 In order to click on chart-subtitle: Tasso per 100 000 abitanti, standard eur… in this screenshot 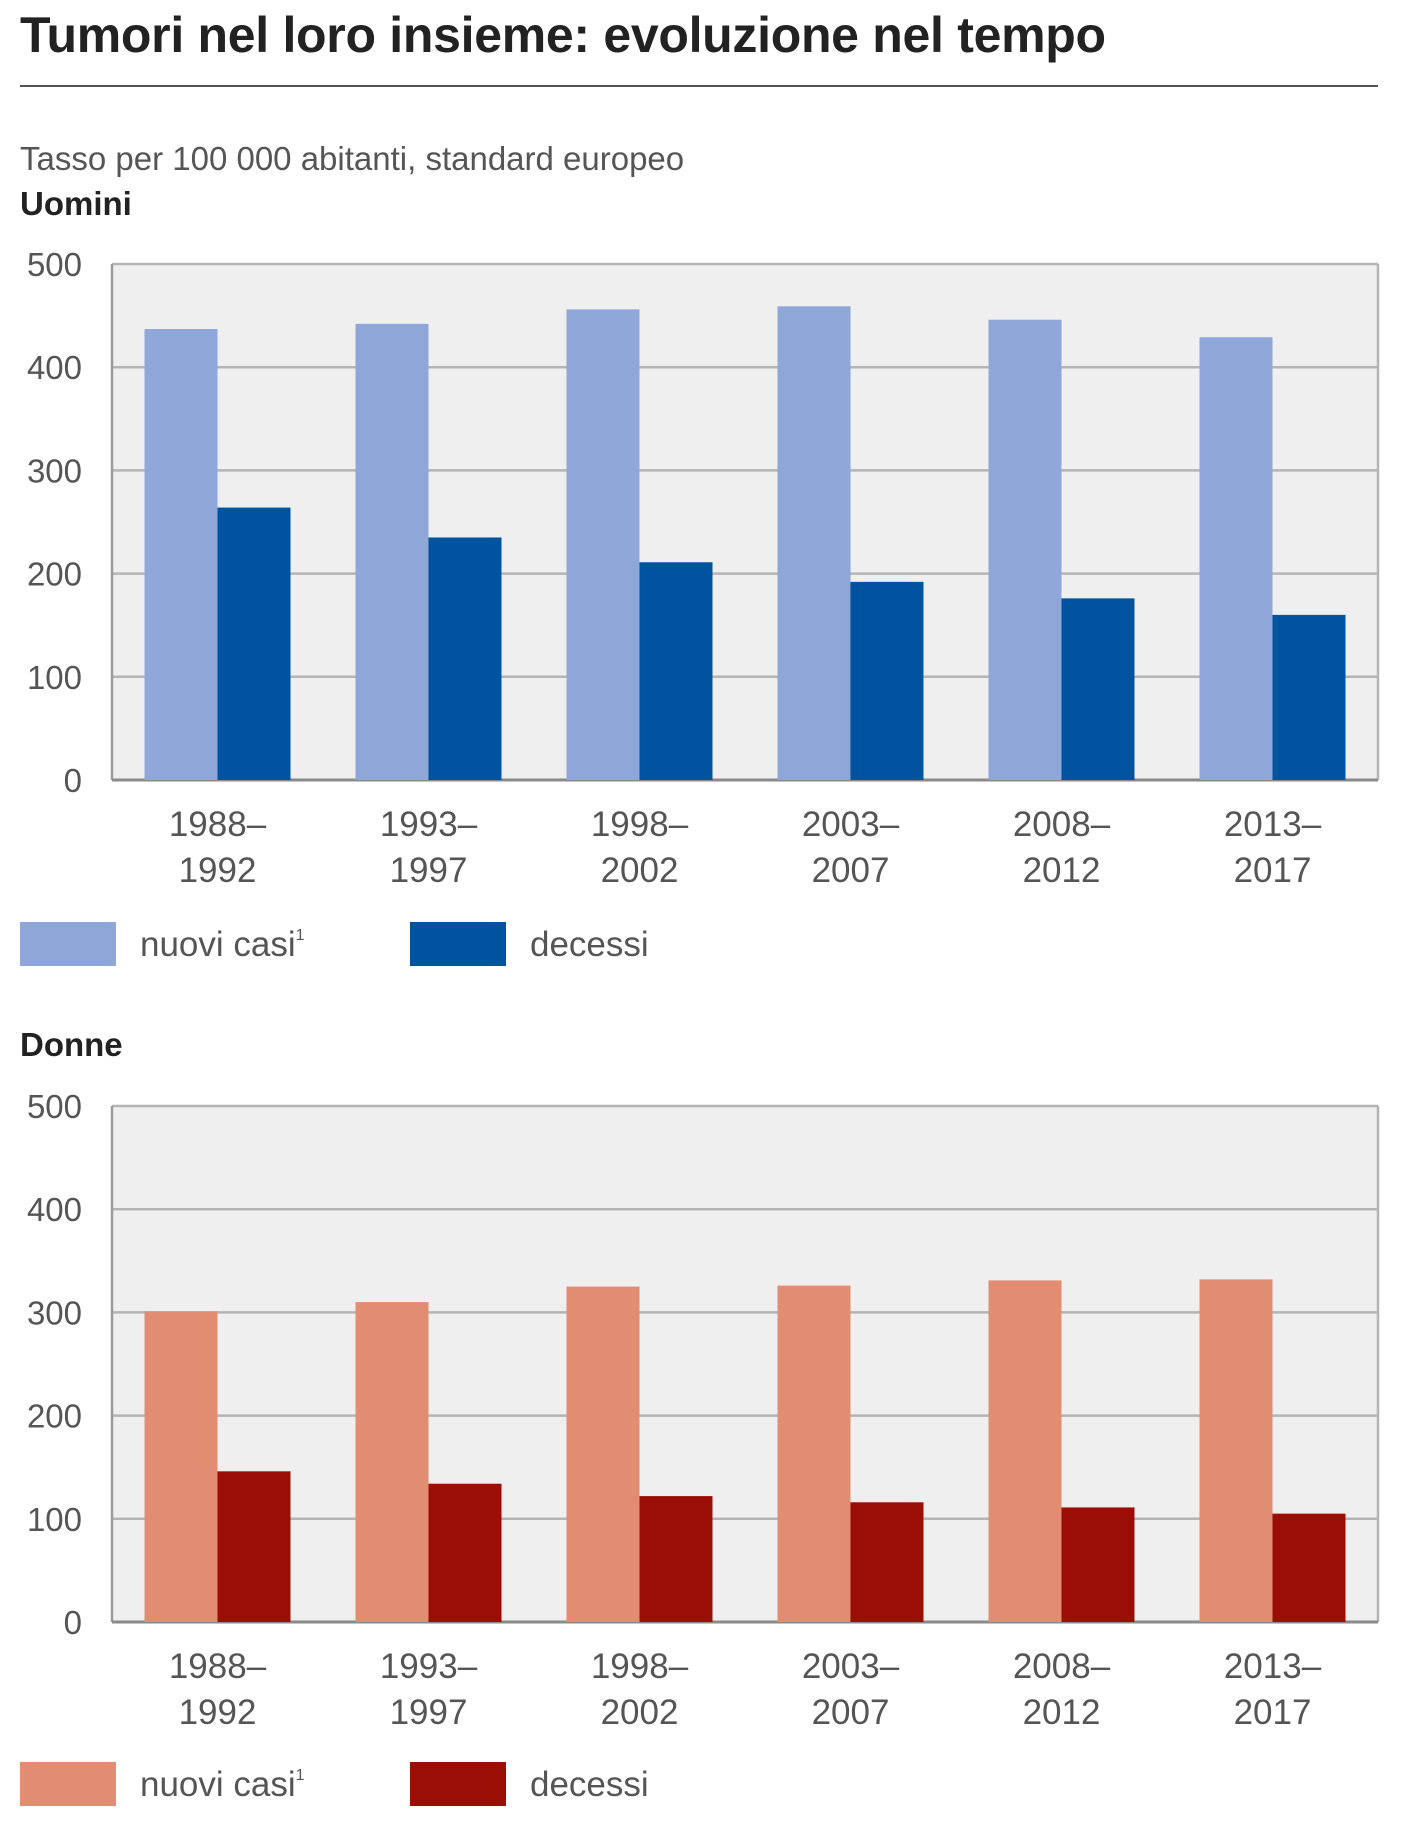, I will do `click(352, 158)`.